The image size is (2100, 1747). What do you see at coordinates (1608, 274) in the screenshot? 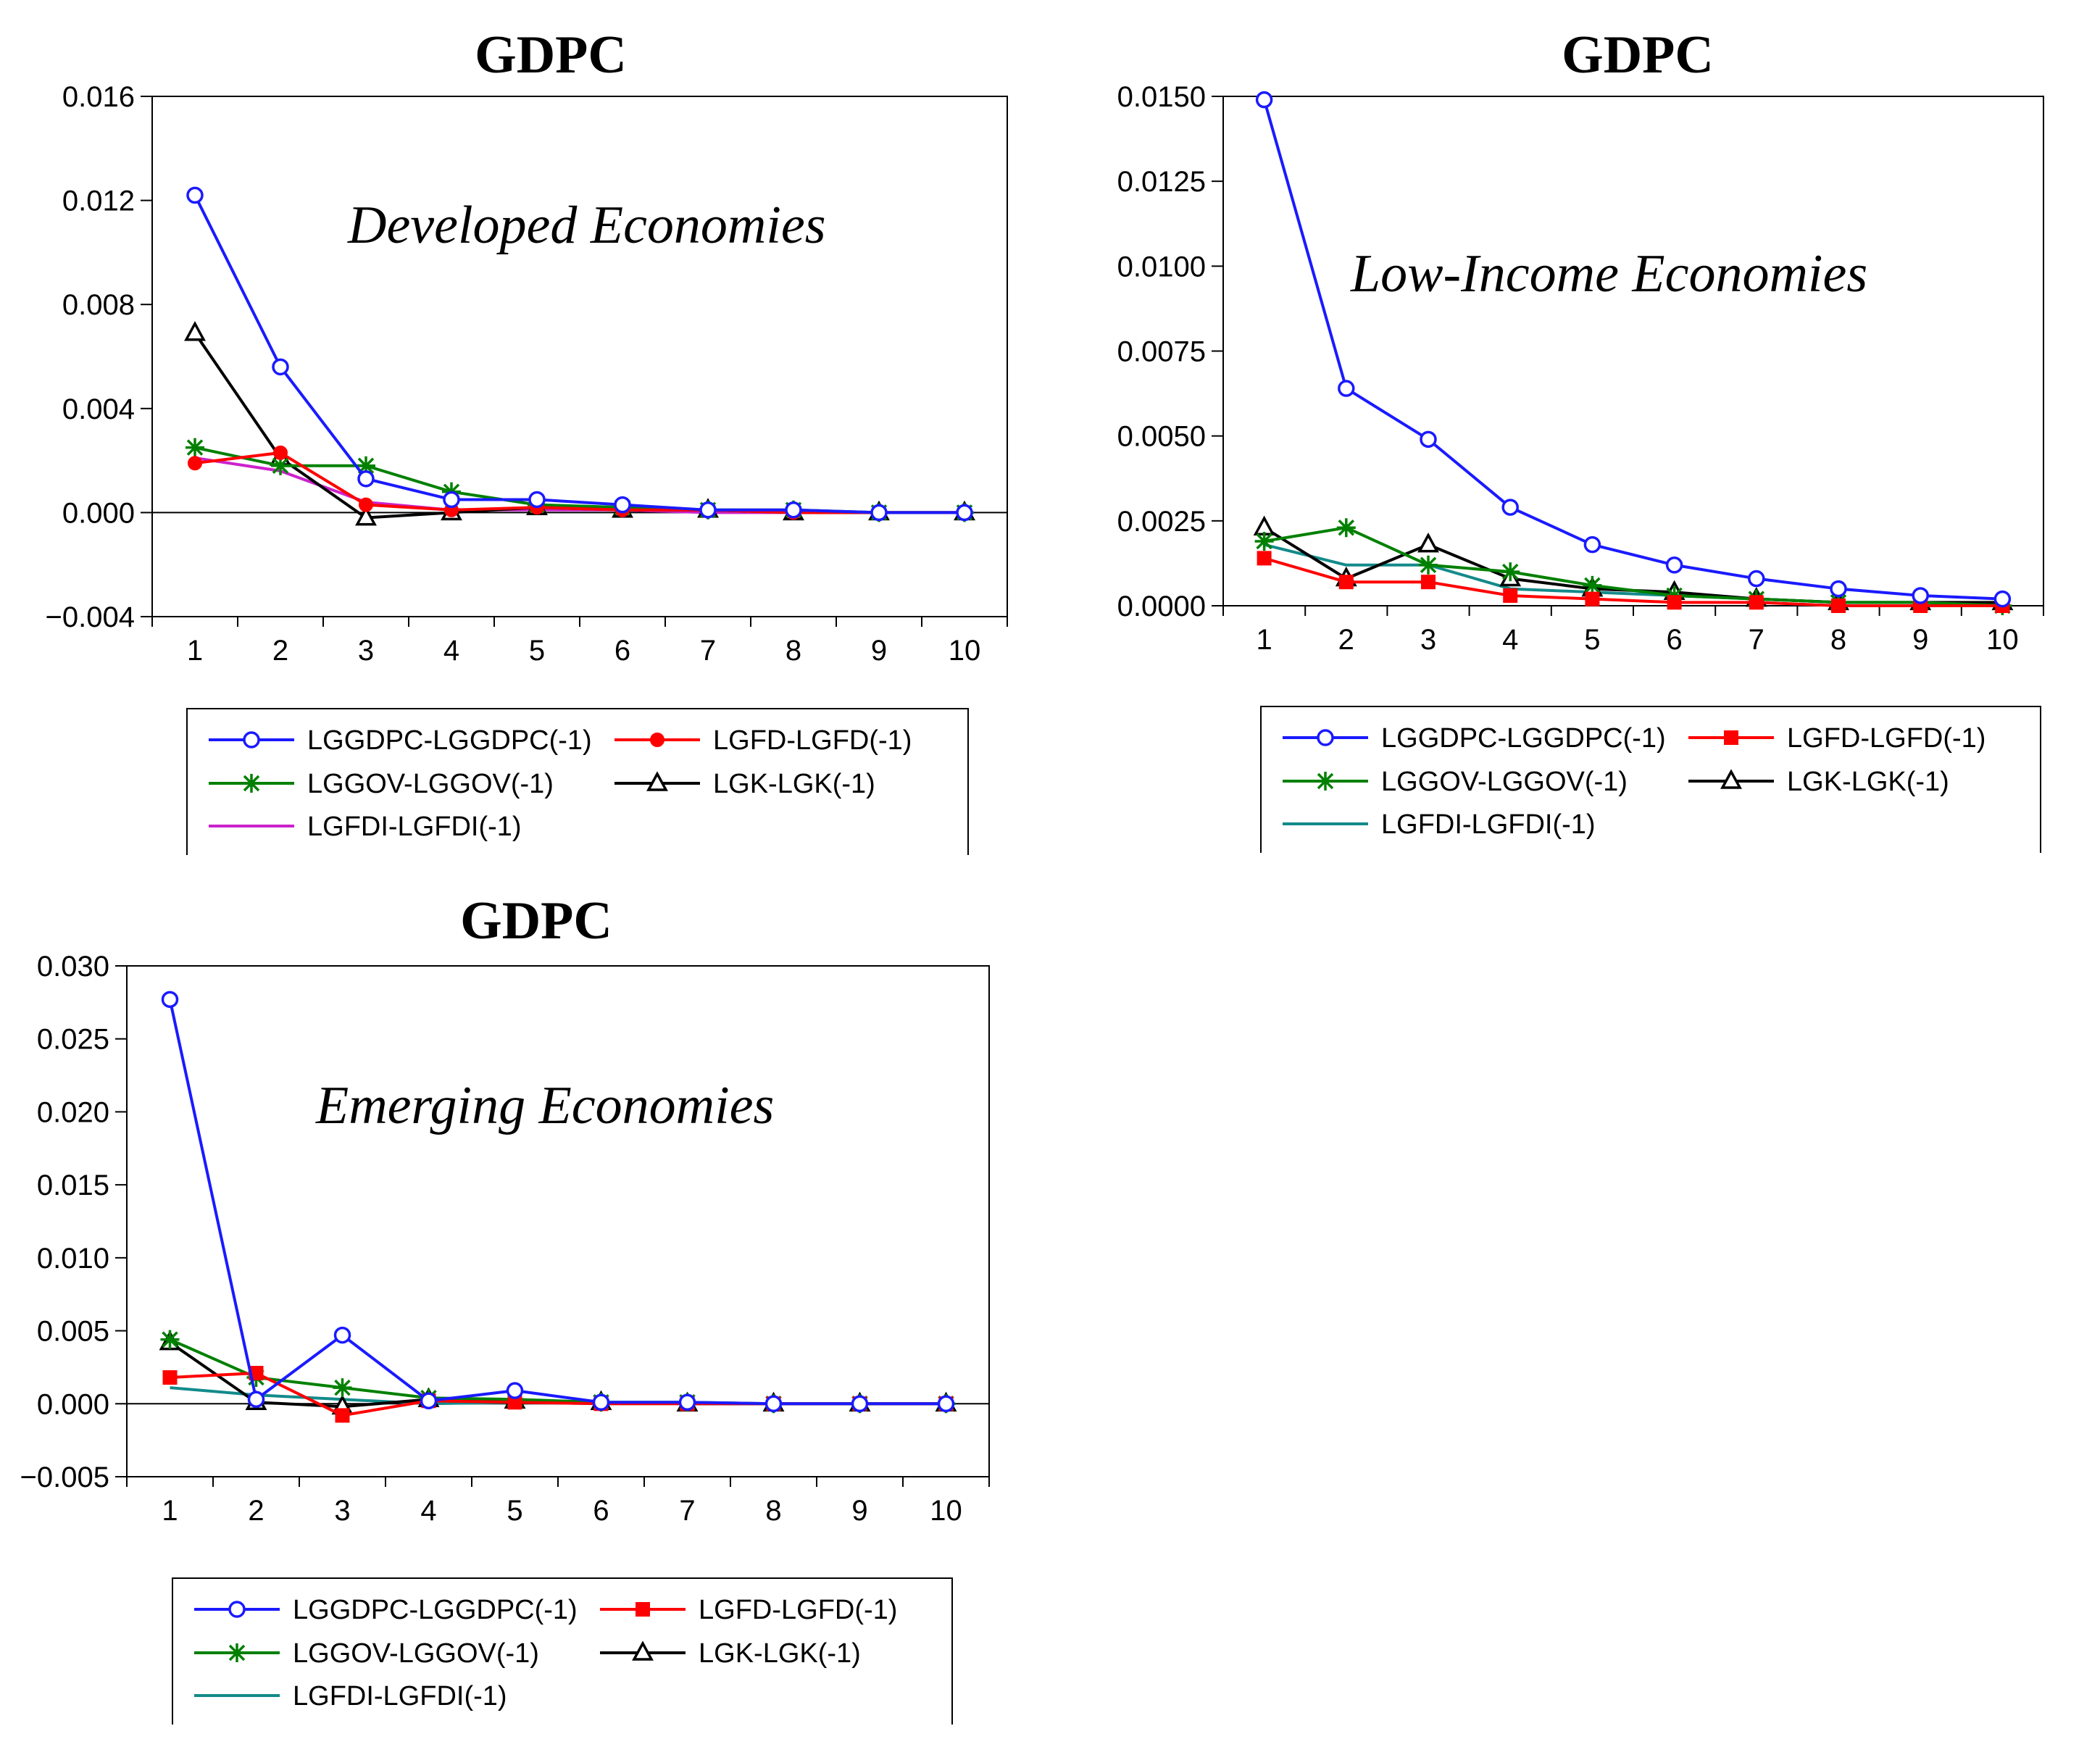
I see `chart-annotation: Low-Income Economies` at bounding box center [1608, 274].